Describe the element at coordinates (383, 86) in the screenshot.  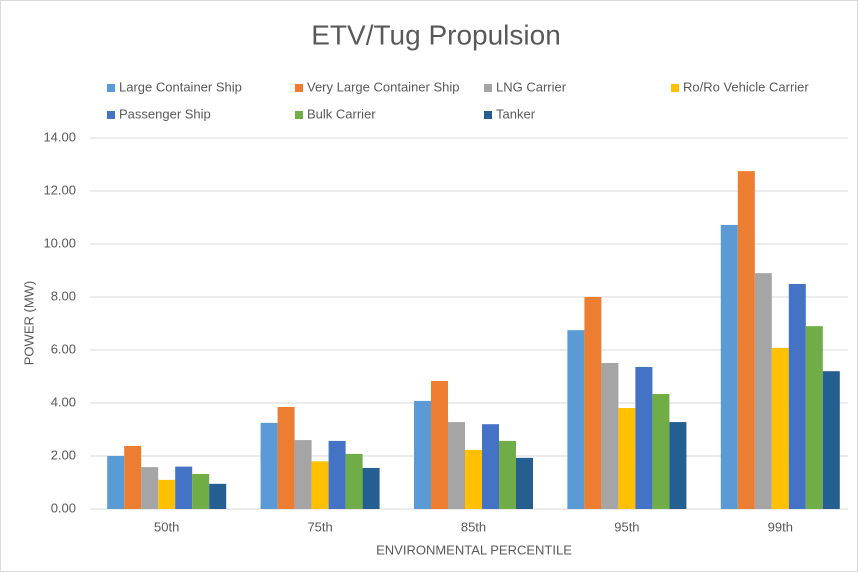
I see `legend-label: Very Large Container Ship` at that location.